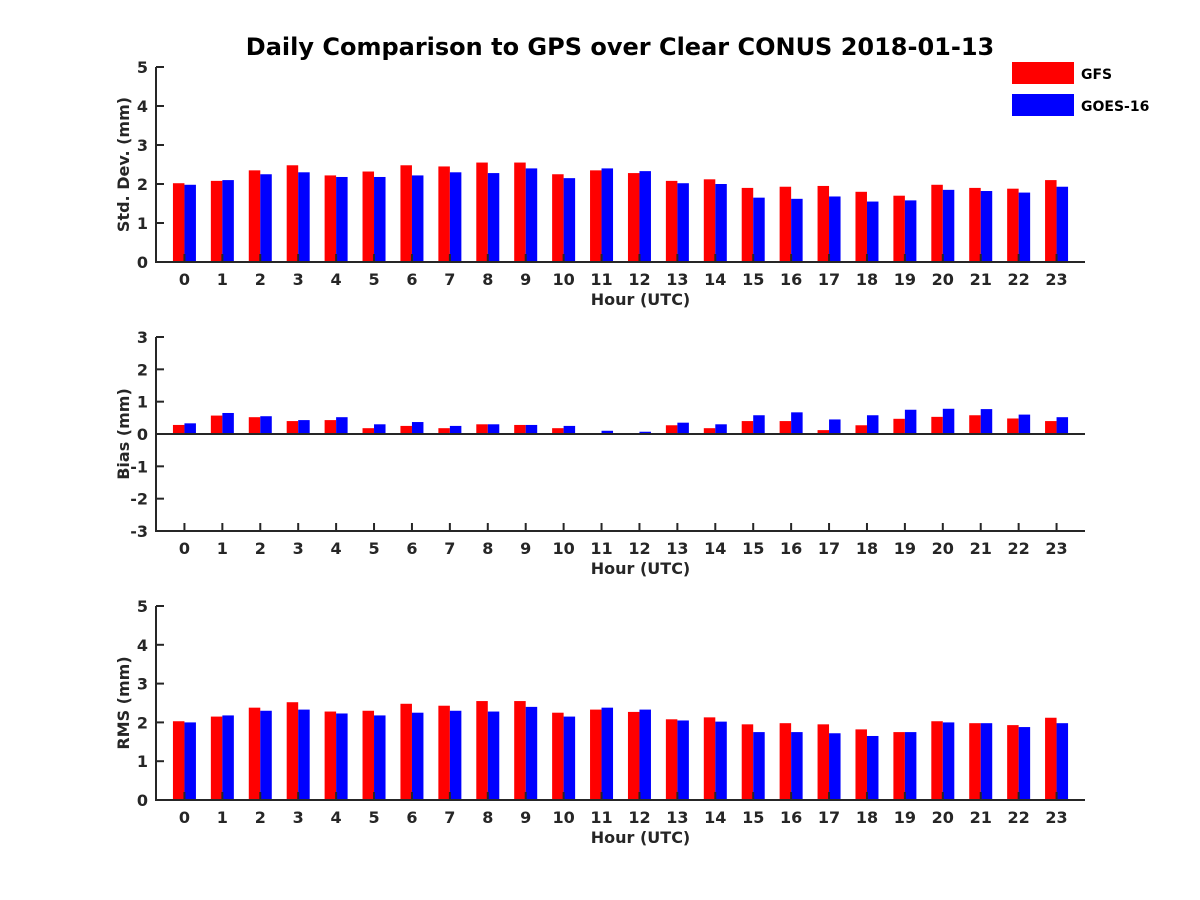 The width and height of the screenshot is (1200, 900). I want to click on x-tick-label: 19, so click(905, 817).